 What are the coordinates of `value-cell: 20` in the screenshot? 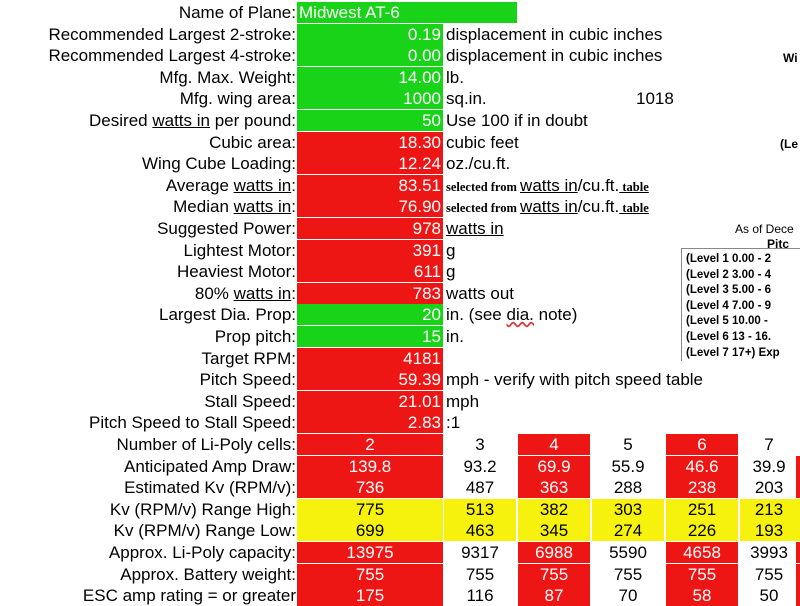 It's located at (370, 315).